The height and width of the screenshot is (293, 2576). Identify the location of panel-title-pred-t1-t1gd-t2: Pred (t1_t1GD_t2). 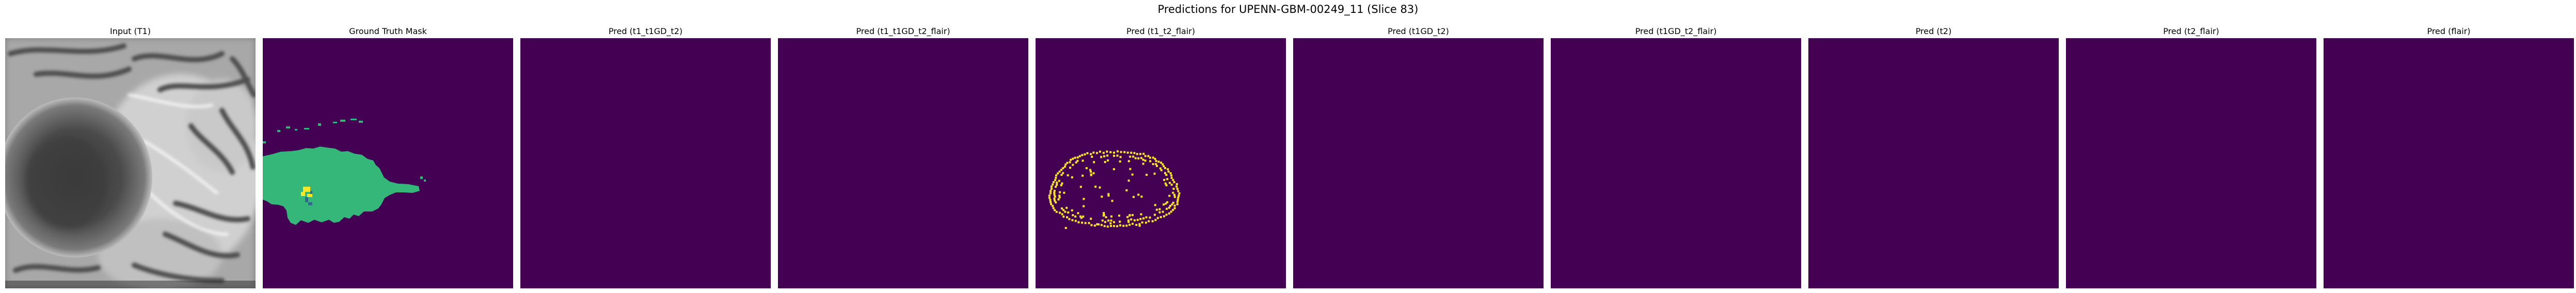
(645, 31).